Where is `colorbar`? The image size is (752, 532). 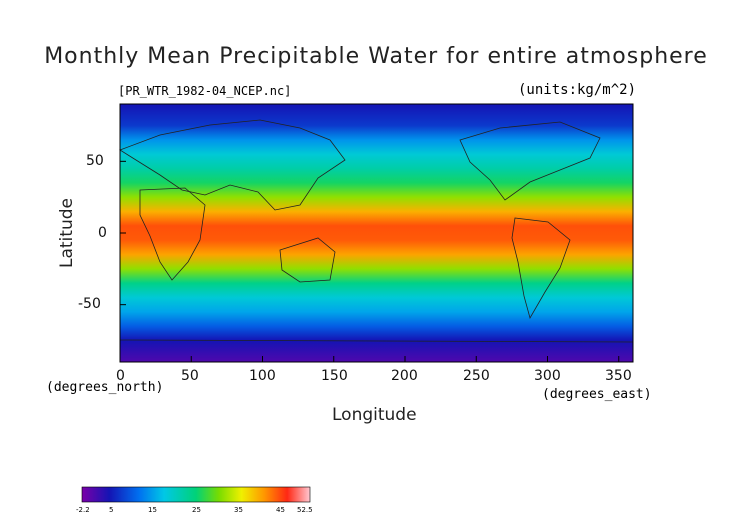
colorbar is located at coordinates (196, 494).